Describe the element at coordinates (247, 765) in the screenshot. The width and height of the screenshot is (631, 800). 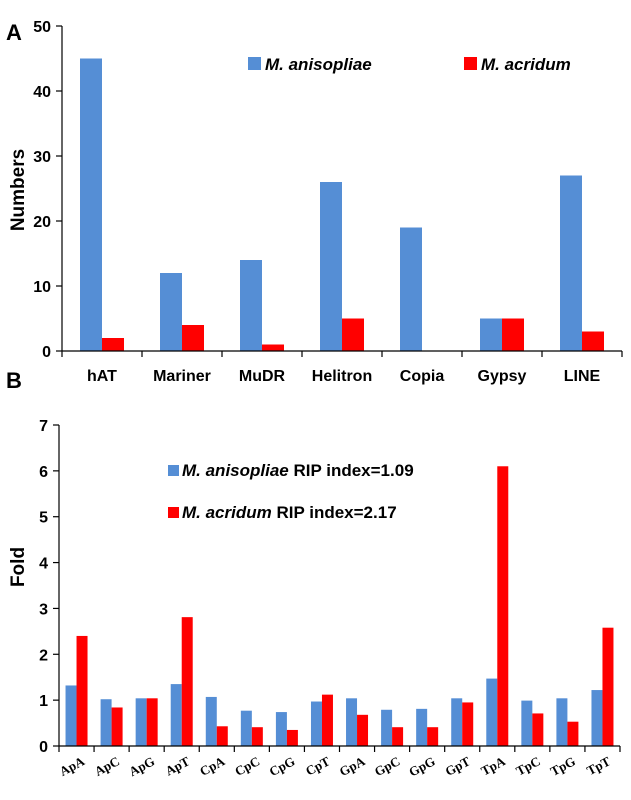
I see `x-category-label-b-cpc: CpC` at that location.